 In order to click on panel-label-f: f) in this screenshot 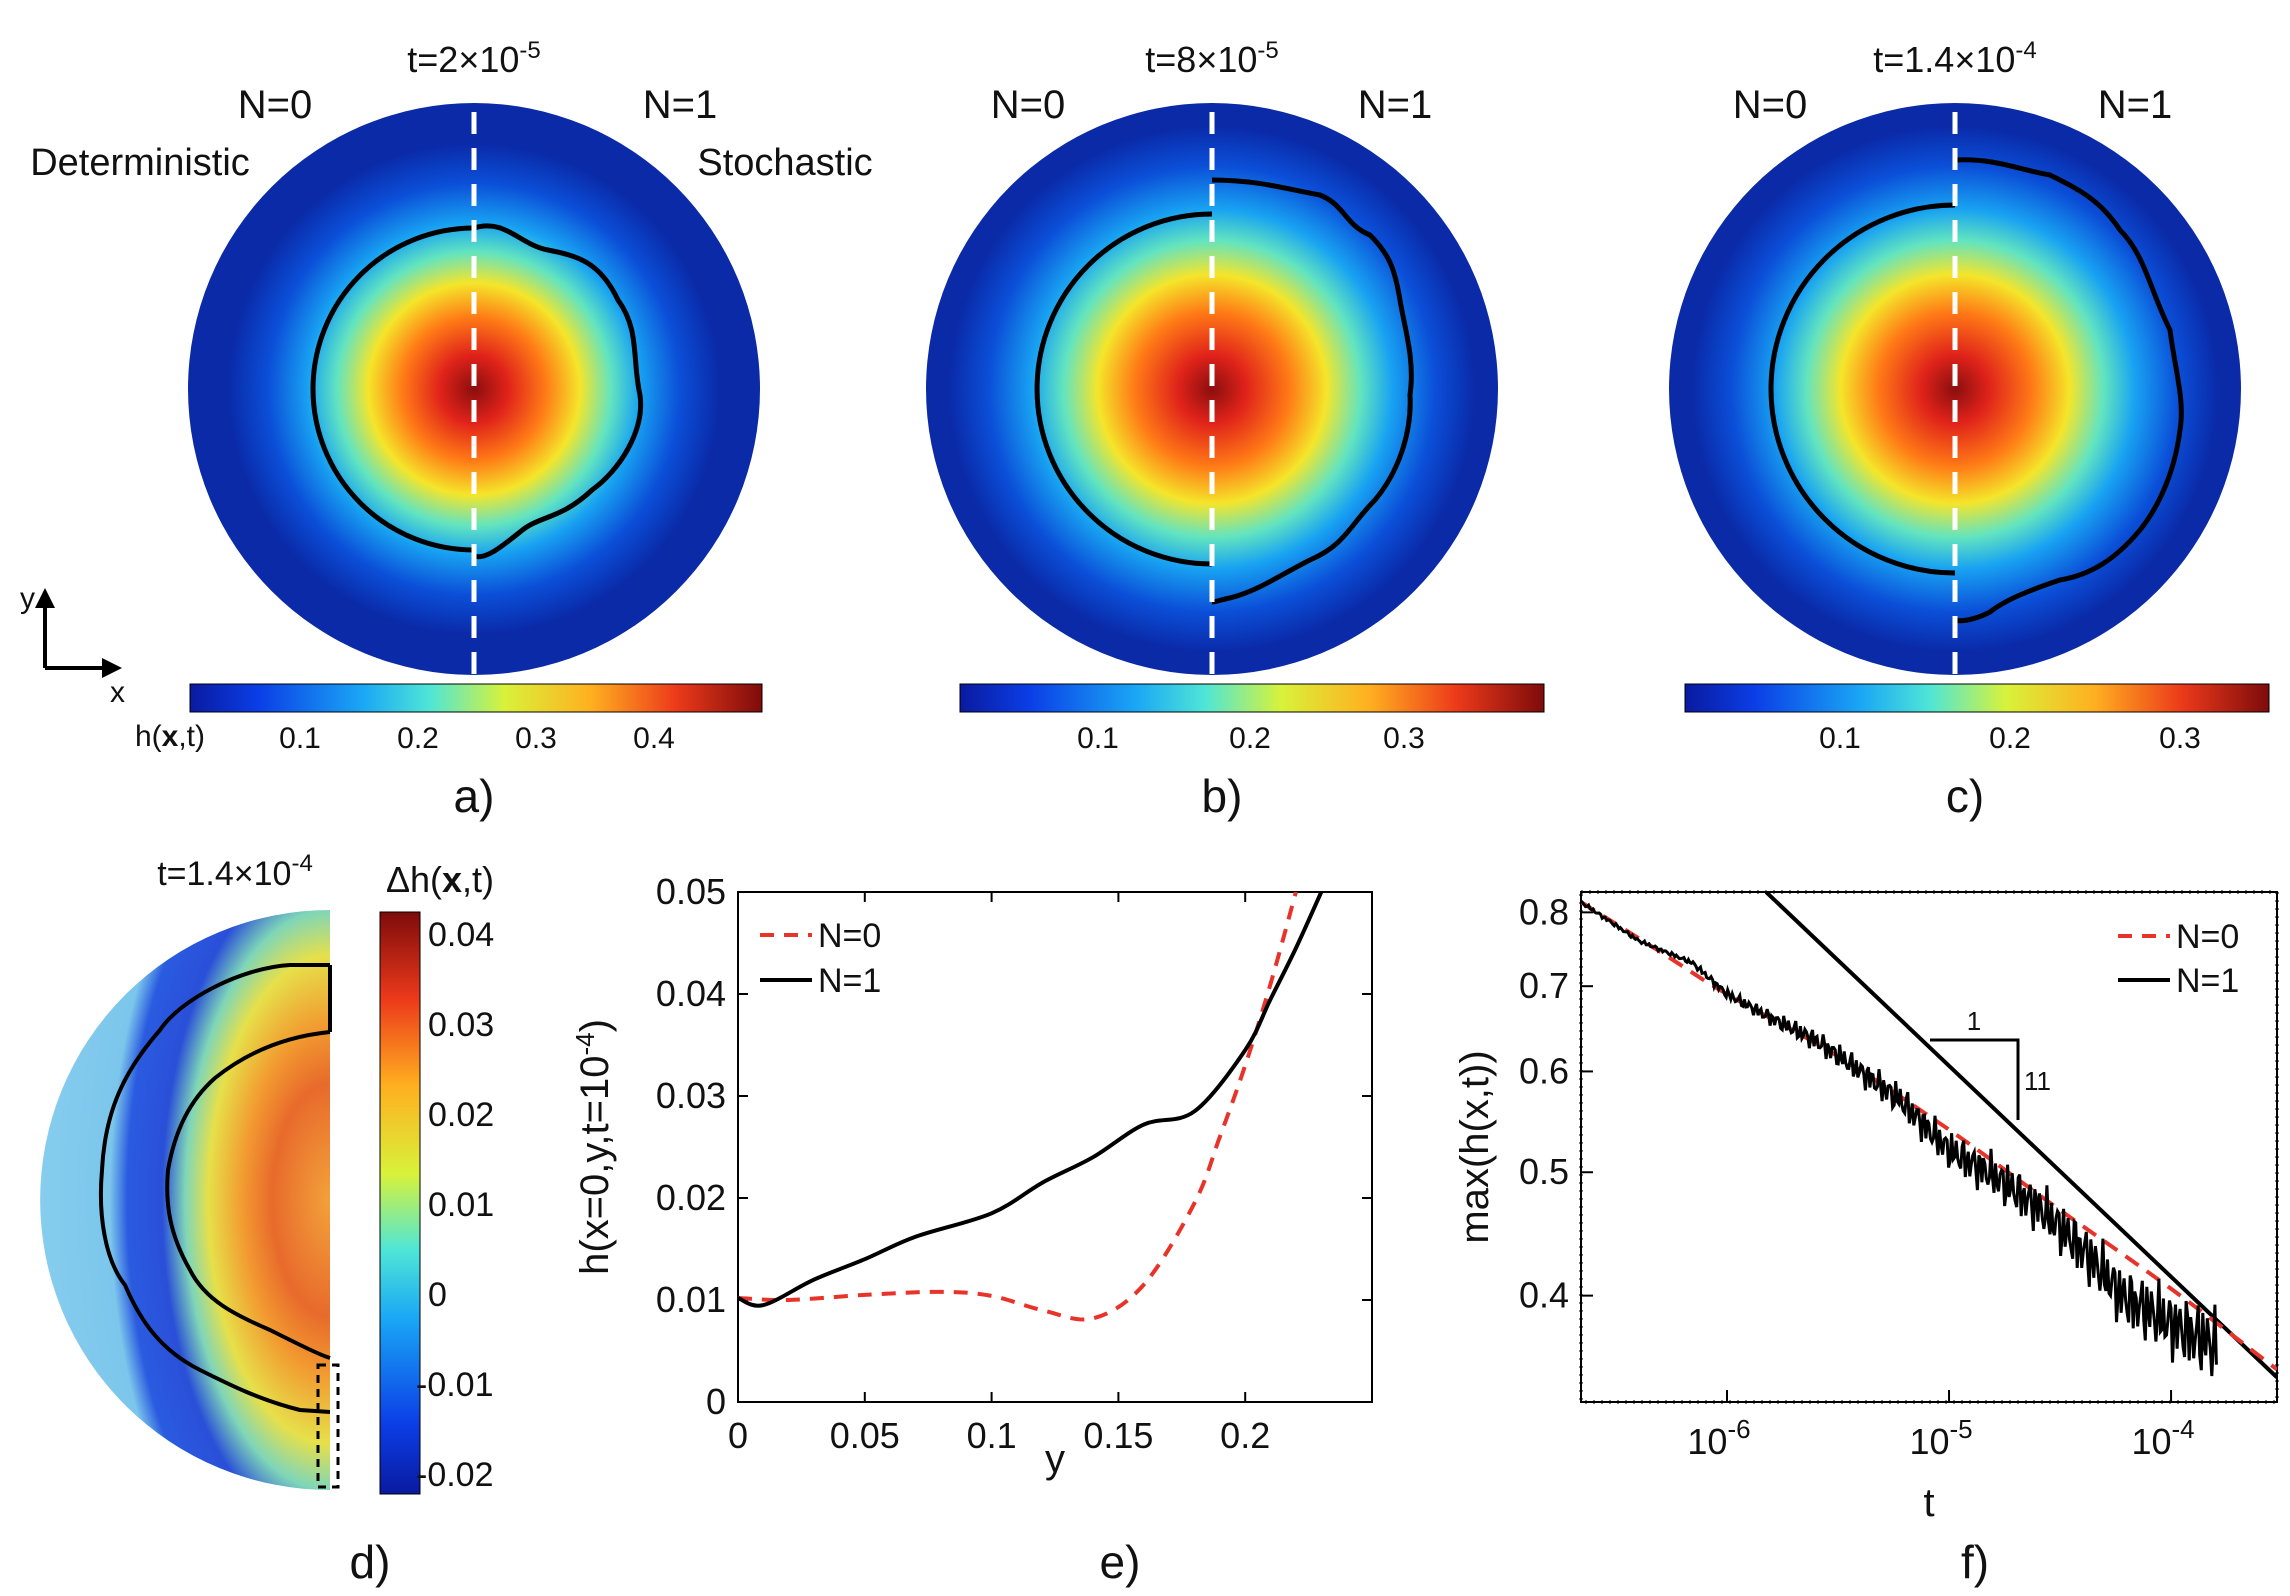, I will do `click(1975, 1562)`.